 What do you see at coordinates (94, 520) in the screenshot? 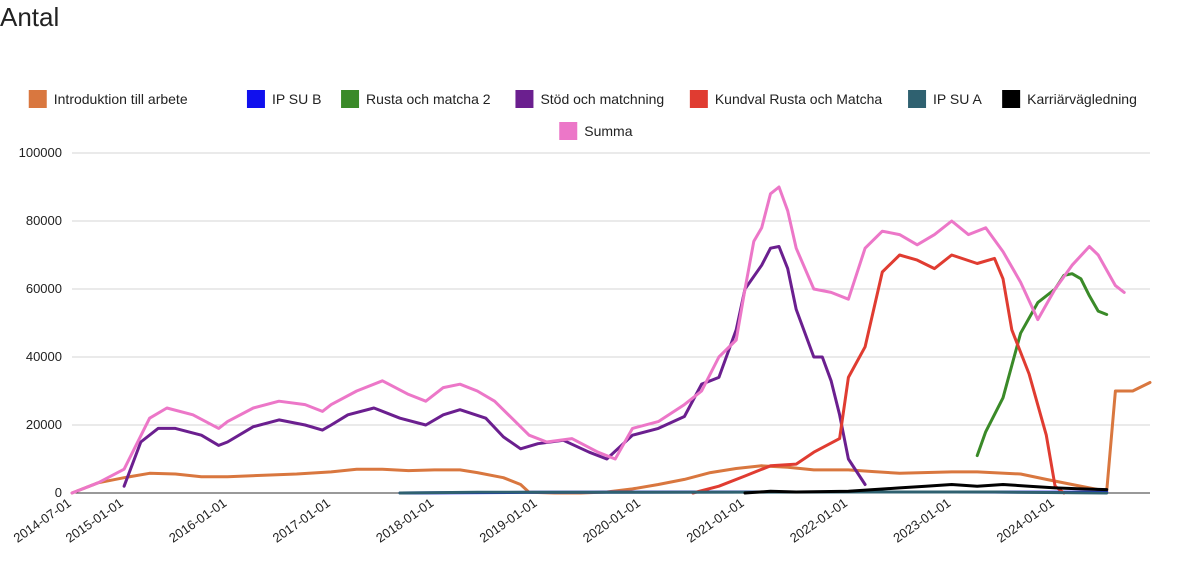
I see `x-tick-label: 2015-01-01` at bounding box center [94, 520].